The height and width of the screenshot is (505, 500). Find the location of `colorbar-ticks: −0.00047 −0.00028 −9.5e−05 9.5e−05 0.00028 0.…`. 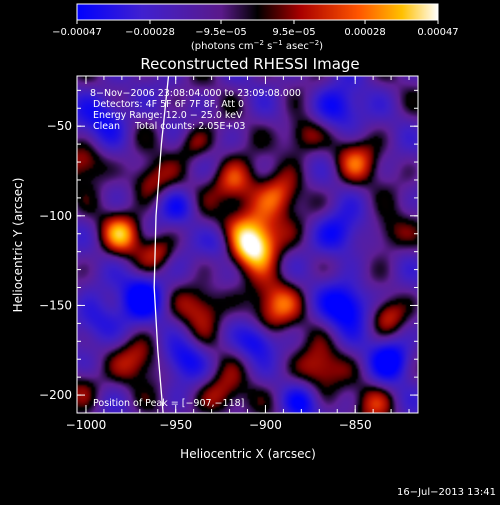

colorbar-ticks: −0.00047 −0.00028 −9.5e−05 9.5e−05 0.00028 0.… is located at coordinates (255, 29).